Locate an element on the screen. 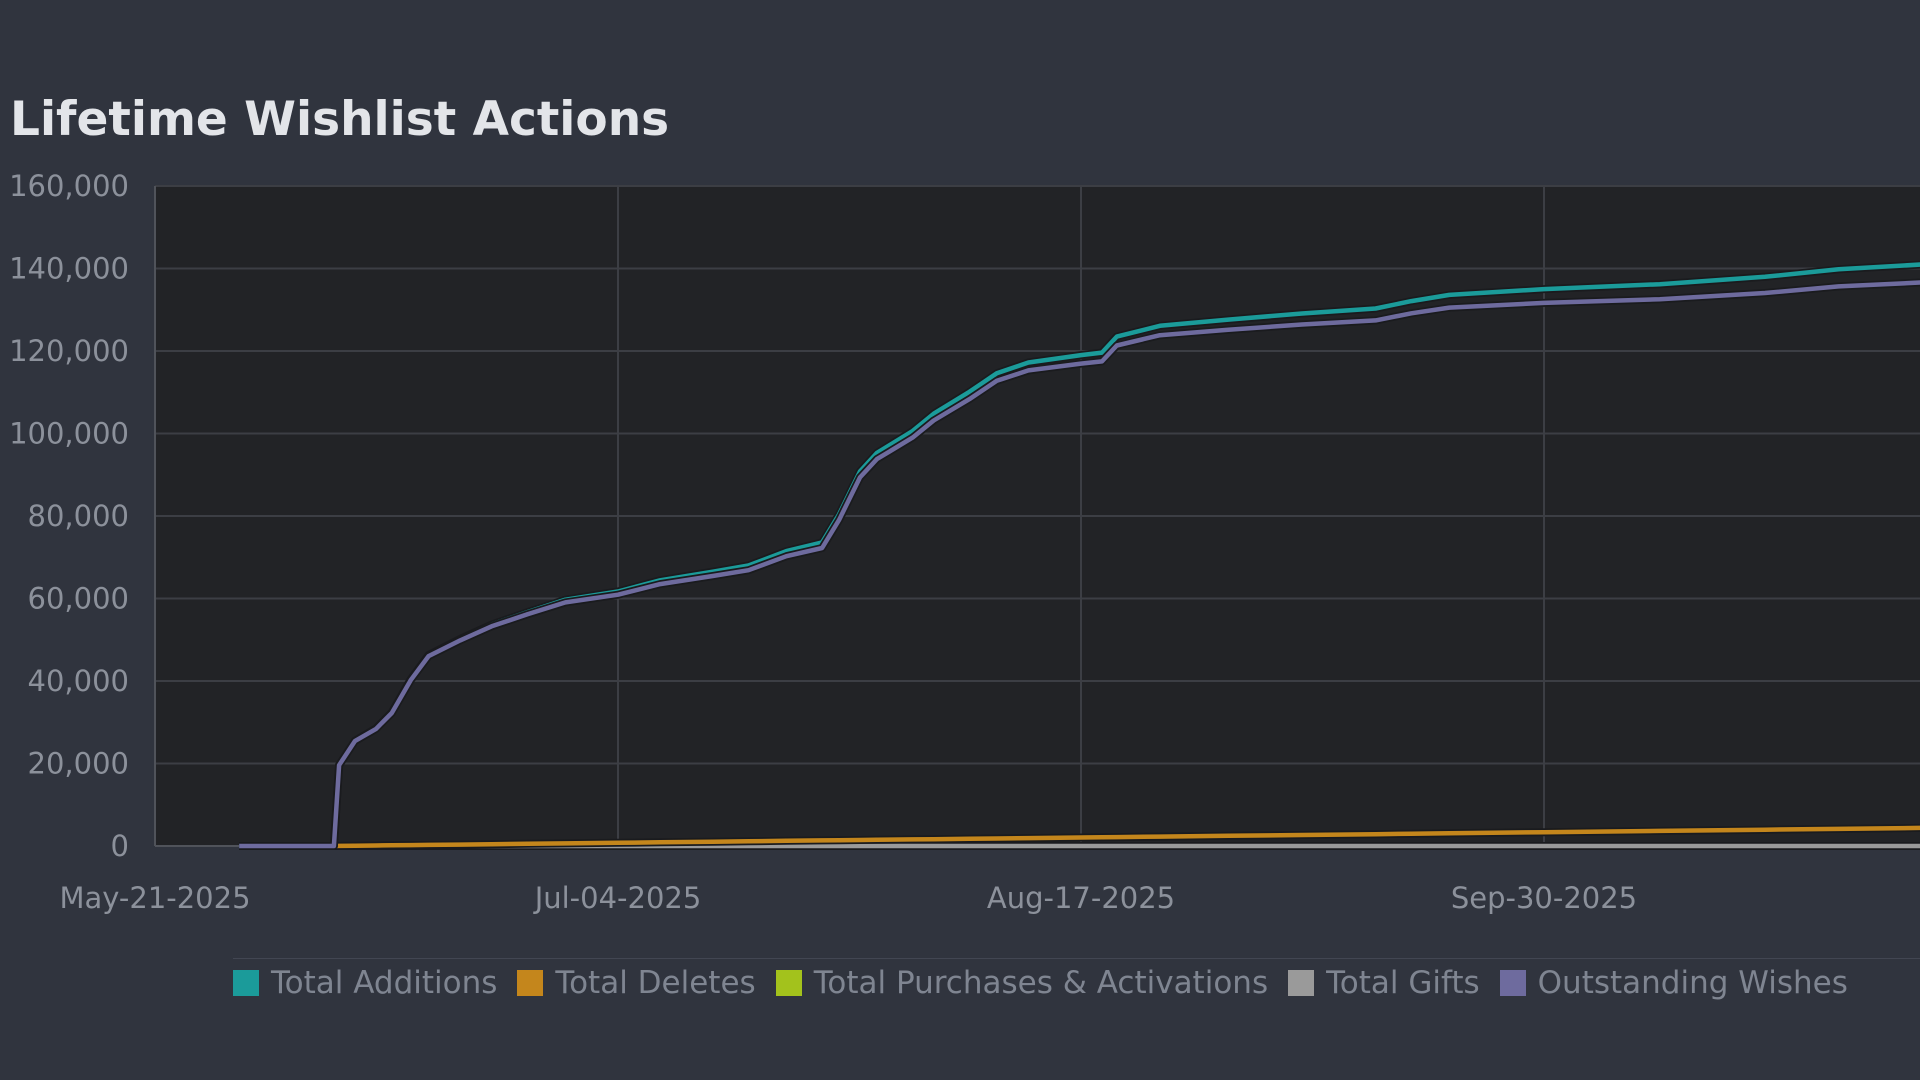  chart-title: Lifetime Wishlist Actions is located at coordinates (340, 119).